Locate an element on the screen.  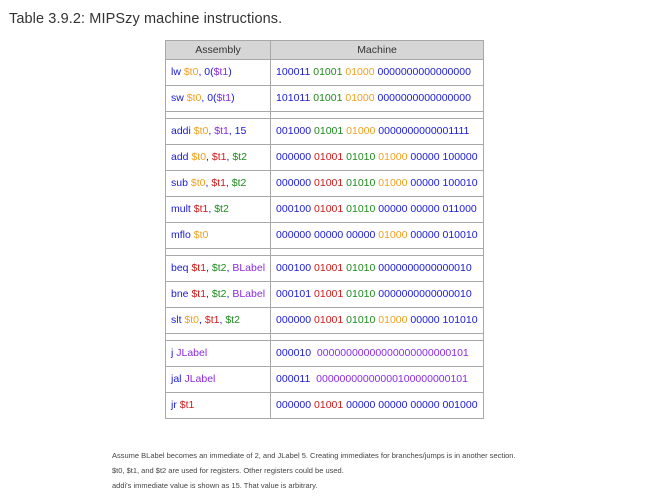
assembly-cell: slt $t0, $t1, $t2 is located at coordinates (218, 320).